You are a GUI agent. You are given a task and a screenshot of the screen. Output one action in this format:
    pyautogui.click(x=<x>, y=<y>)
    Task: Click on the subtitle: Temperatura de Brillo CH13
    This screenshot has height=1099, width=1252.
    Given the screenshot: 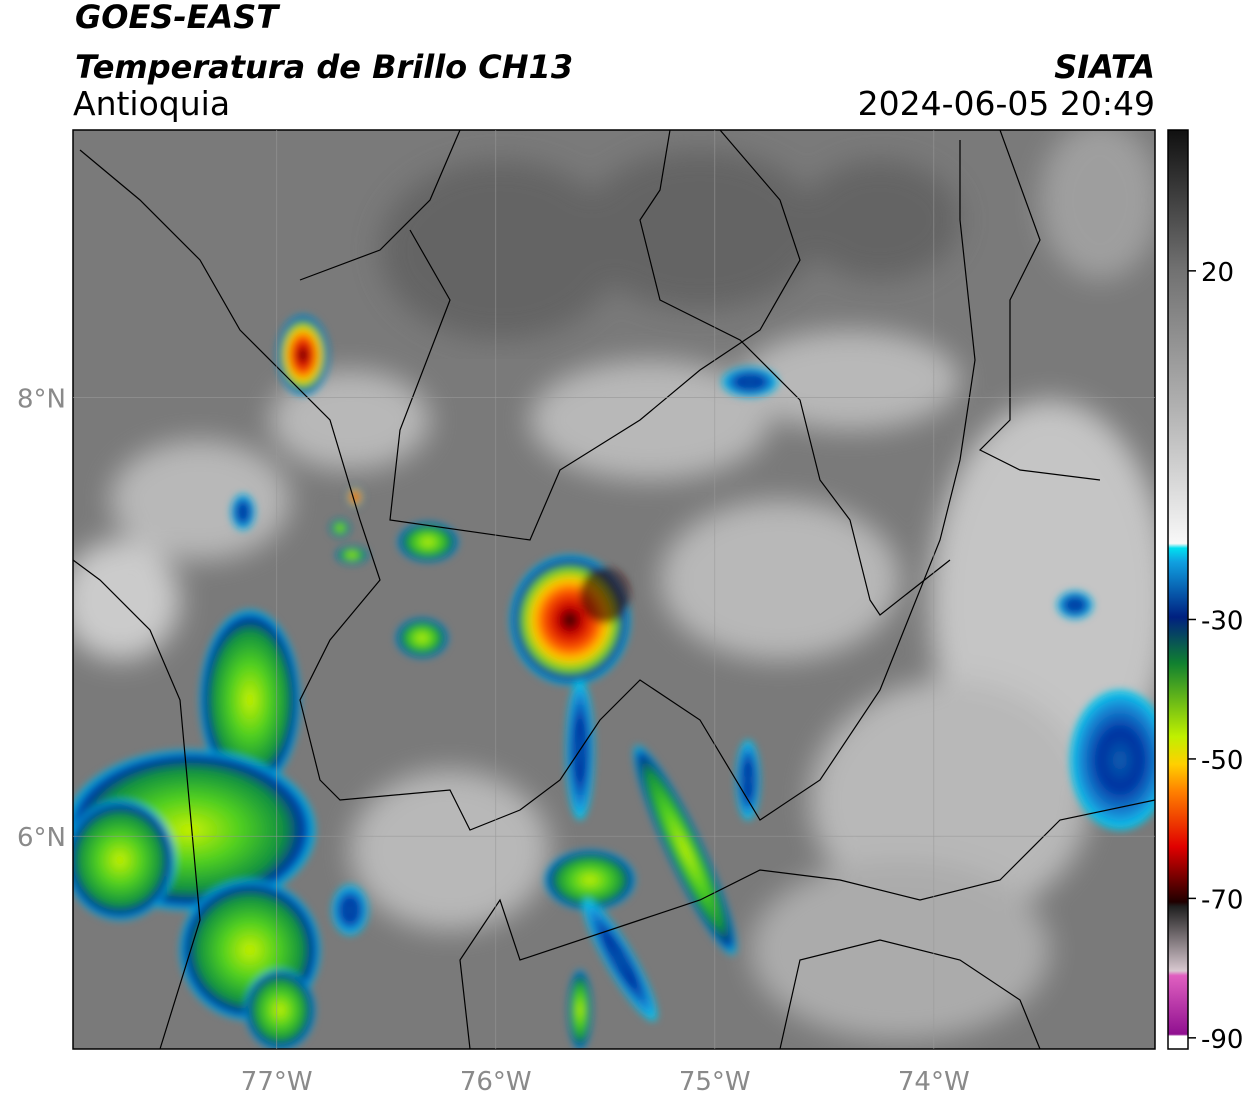 What is the action you would take?
    pyautogui.click(x=324, y=67)
    